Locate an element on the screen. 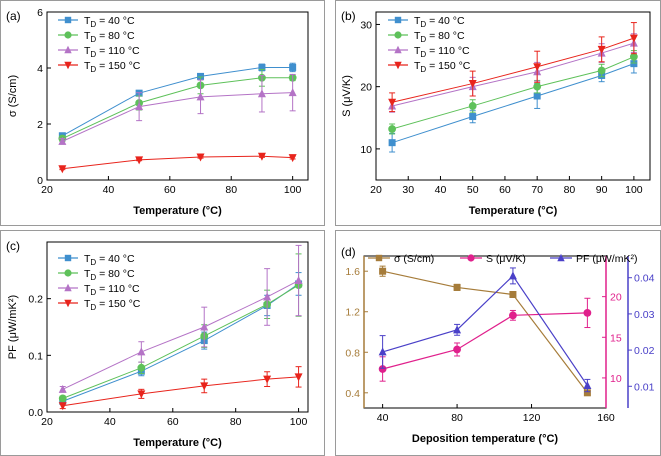  y-tick-label: 15 is located at coordinates (616, 338).